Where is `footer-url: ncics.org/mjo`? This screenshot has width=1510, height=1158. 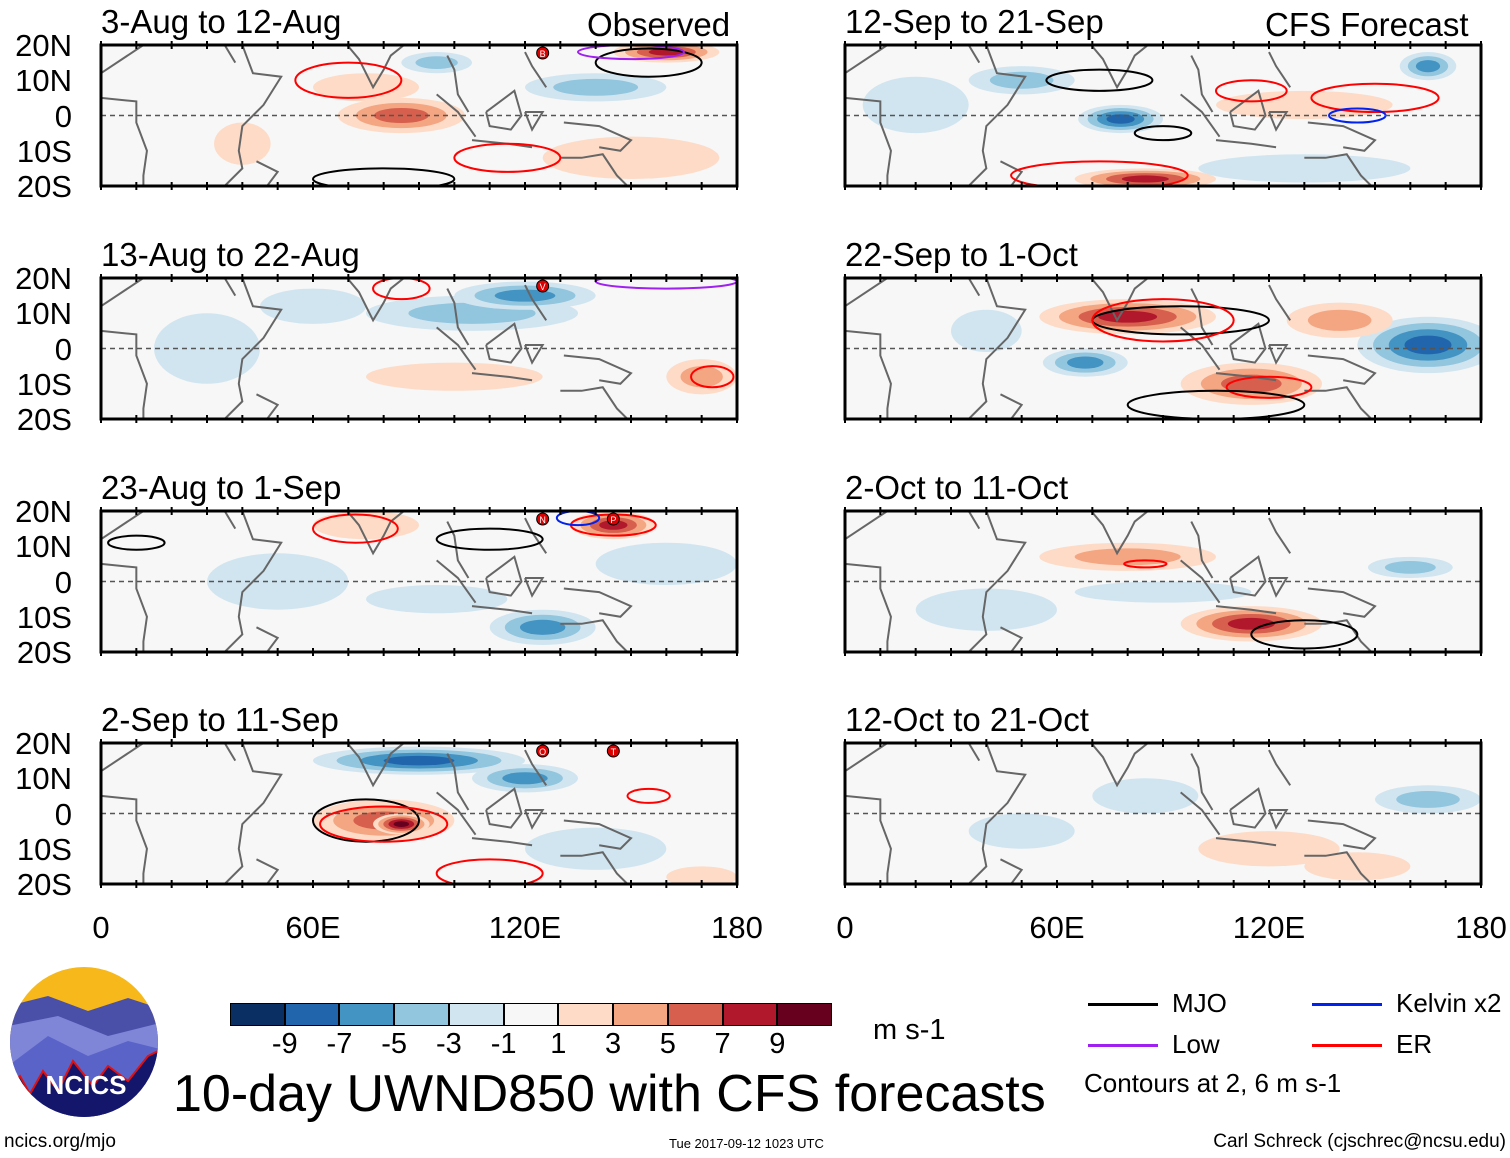 footer-url: ncics.org/mjo is located at coordinates (60, 1141).